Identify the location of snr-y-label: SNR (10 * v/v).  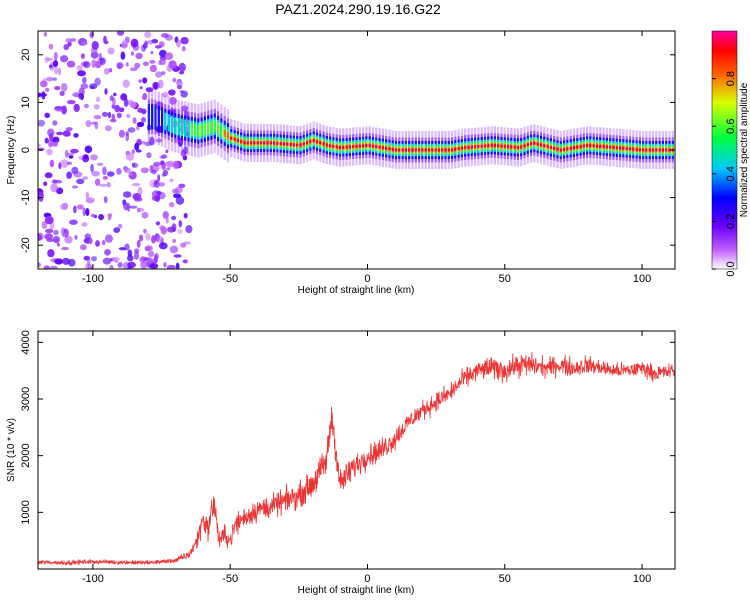
(11, 450).